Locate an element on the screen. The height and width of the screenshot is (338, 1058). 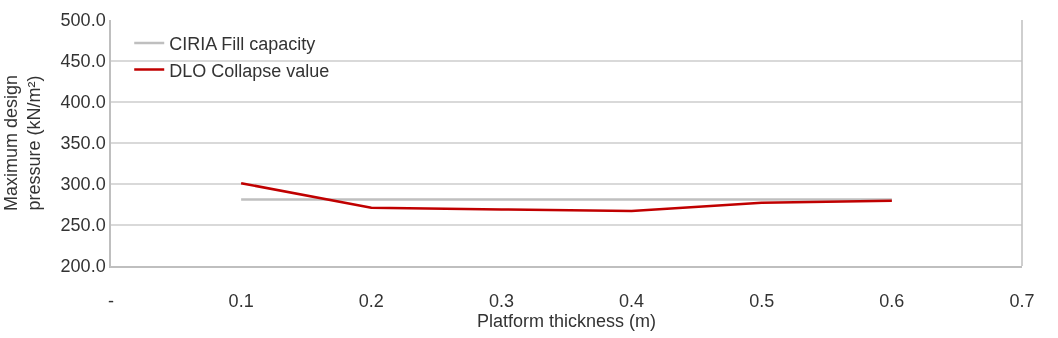
x-tick-label: 0.4 is located at coordinates (632, 301).